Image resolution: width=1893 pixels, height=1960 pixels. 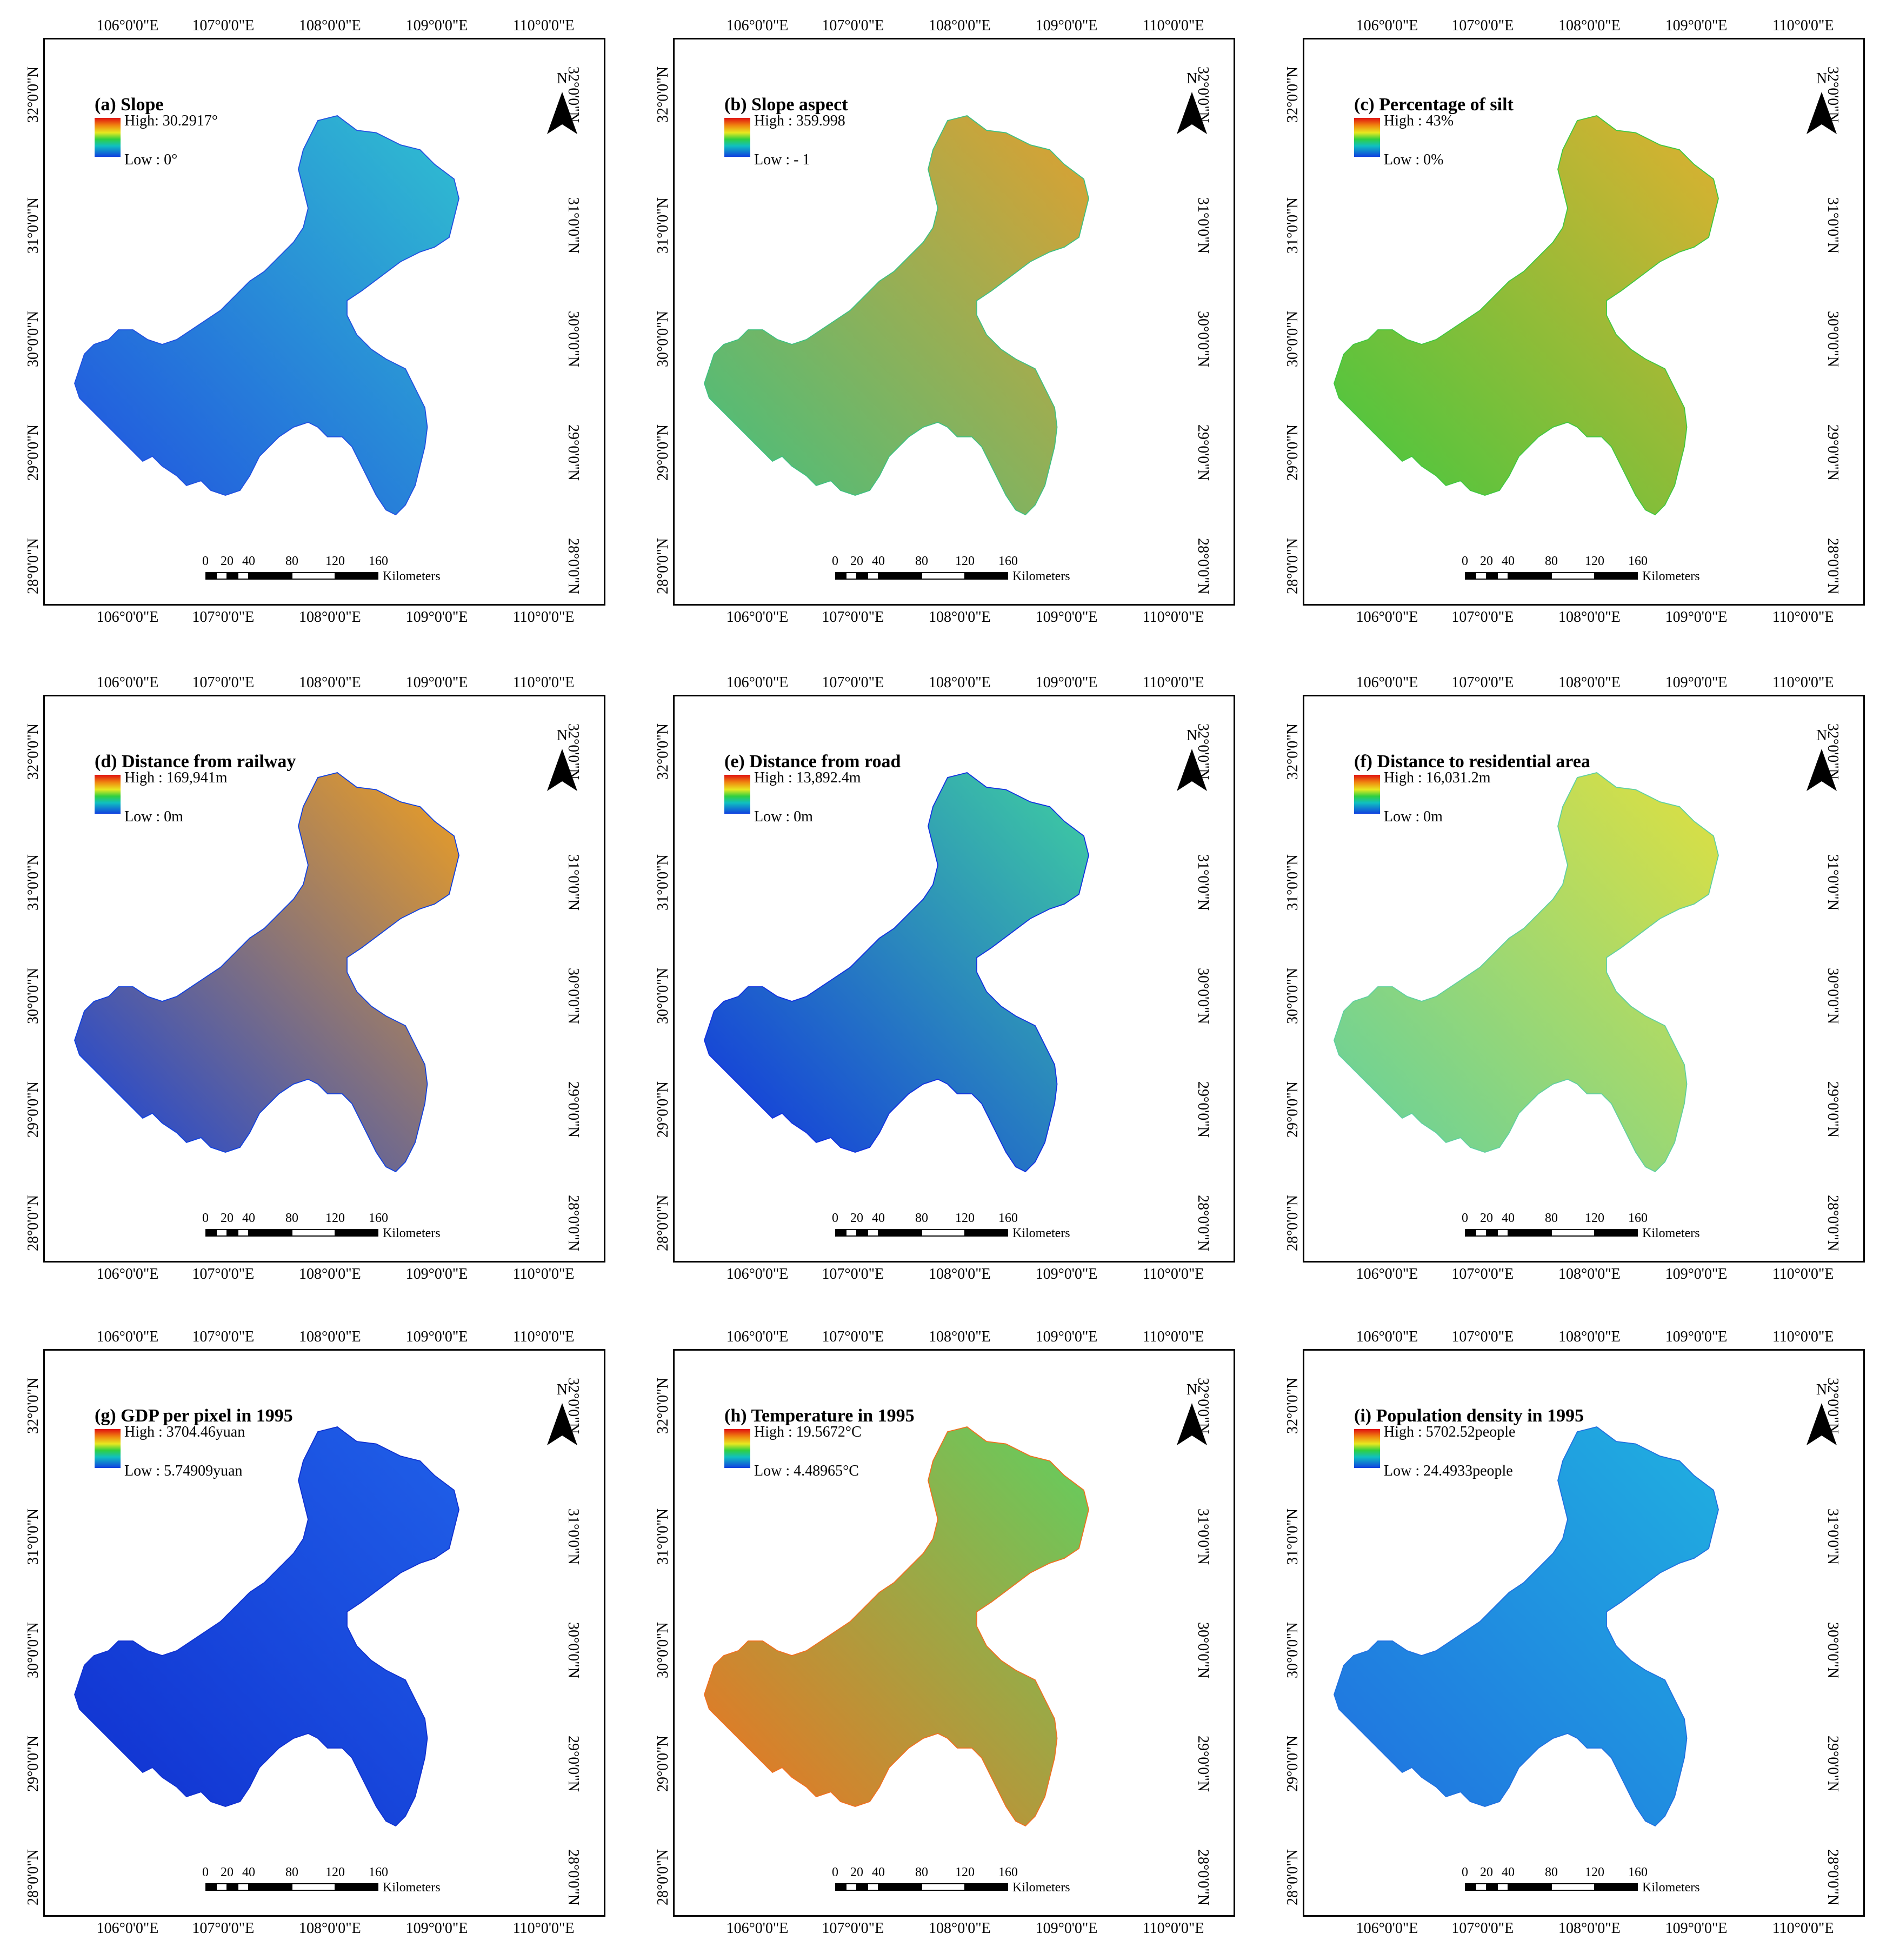 I want to click on legend-high: High : 359.998, so click(x=799, y=120).